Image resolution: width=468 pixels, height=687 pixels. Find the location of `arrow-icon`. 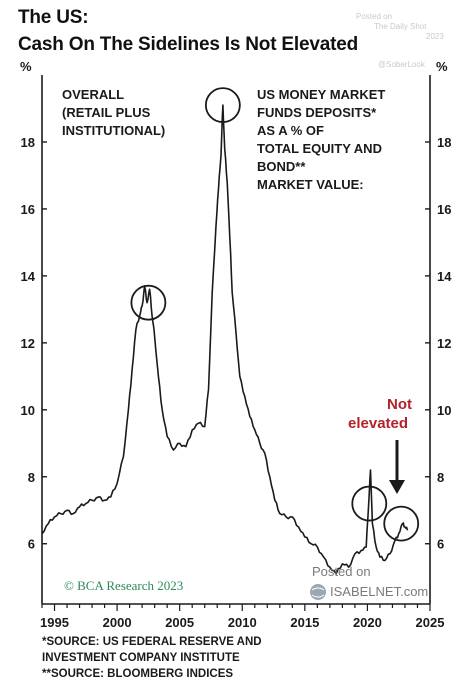

arrow-icon is located at coordinates (397, 467).